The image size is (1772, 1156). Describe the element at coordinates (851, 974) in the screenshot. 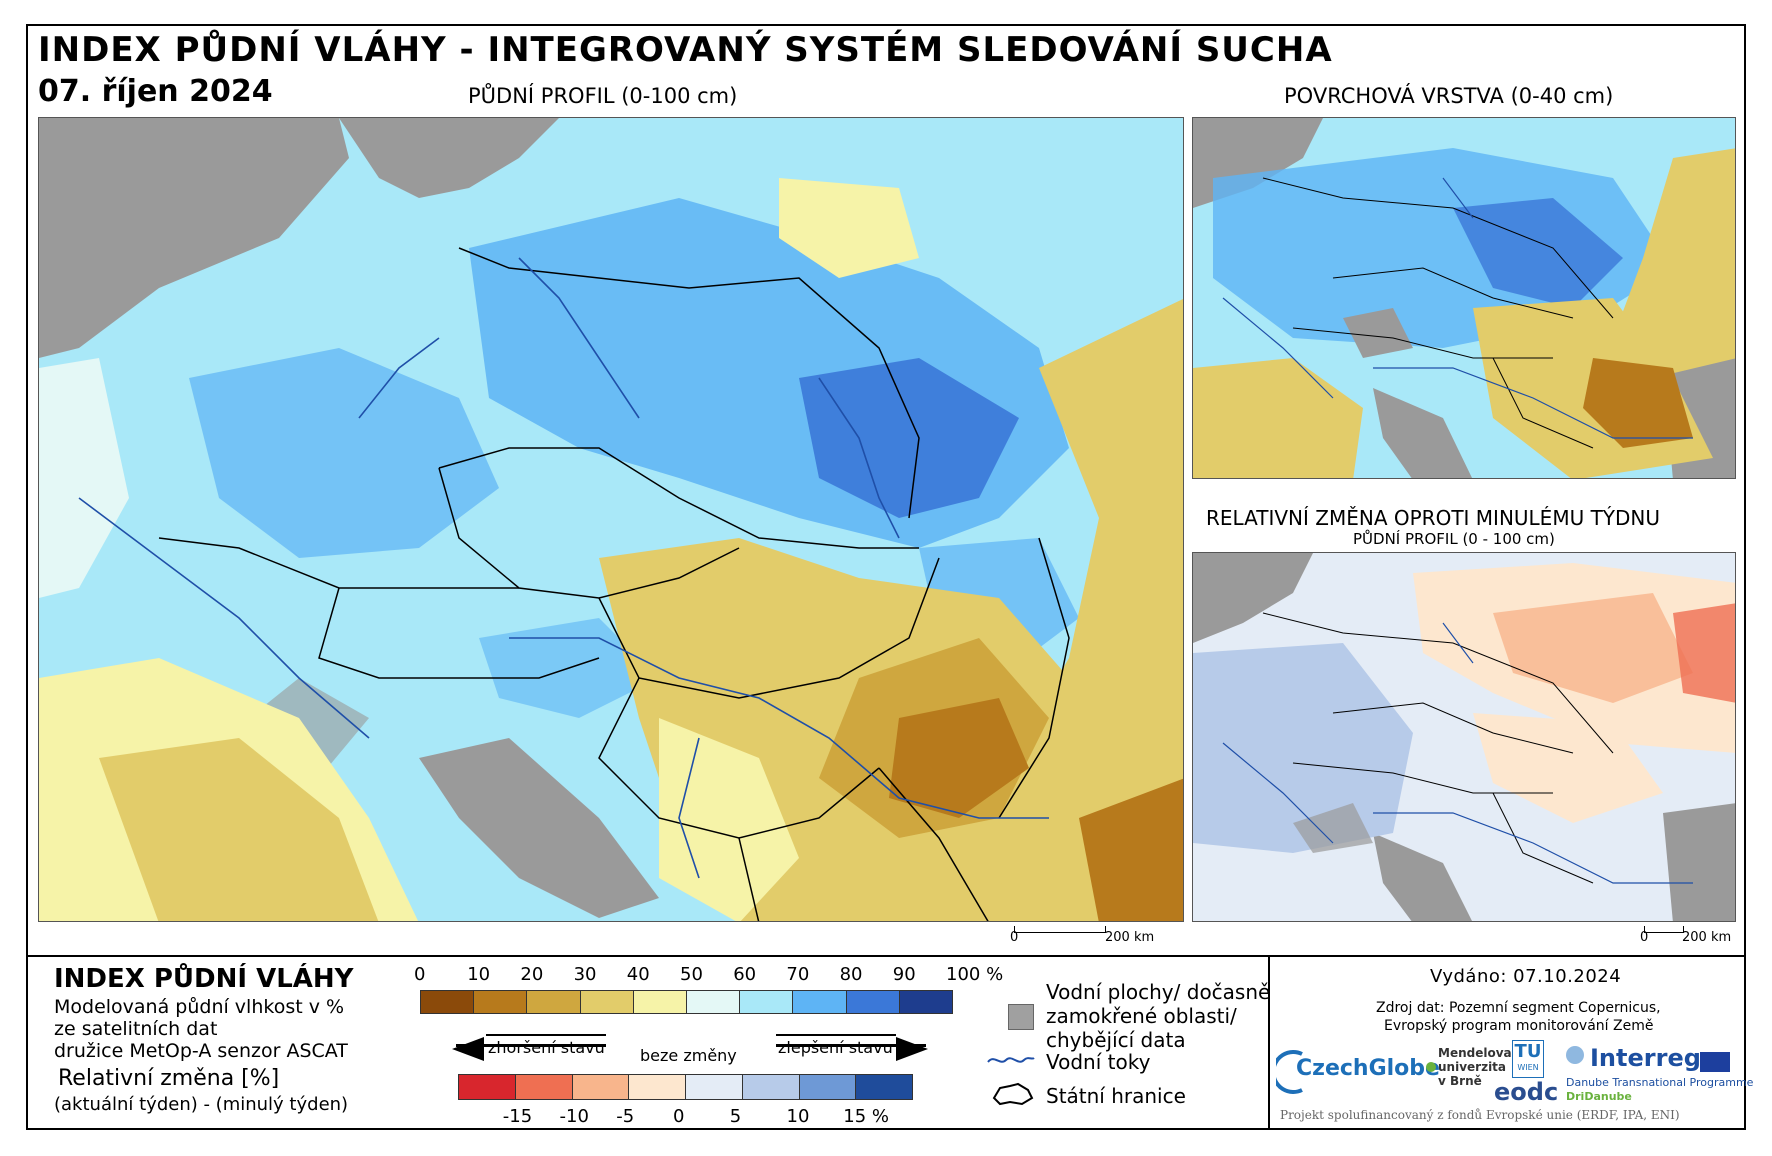

I see `index-tick-label: 80` at that location.